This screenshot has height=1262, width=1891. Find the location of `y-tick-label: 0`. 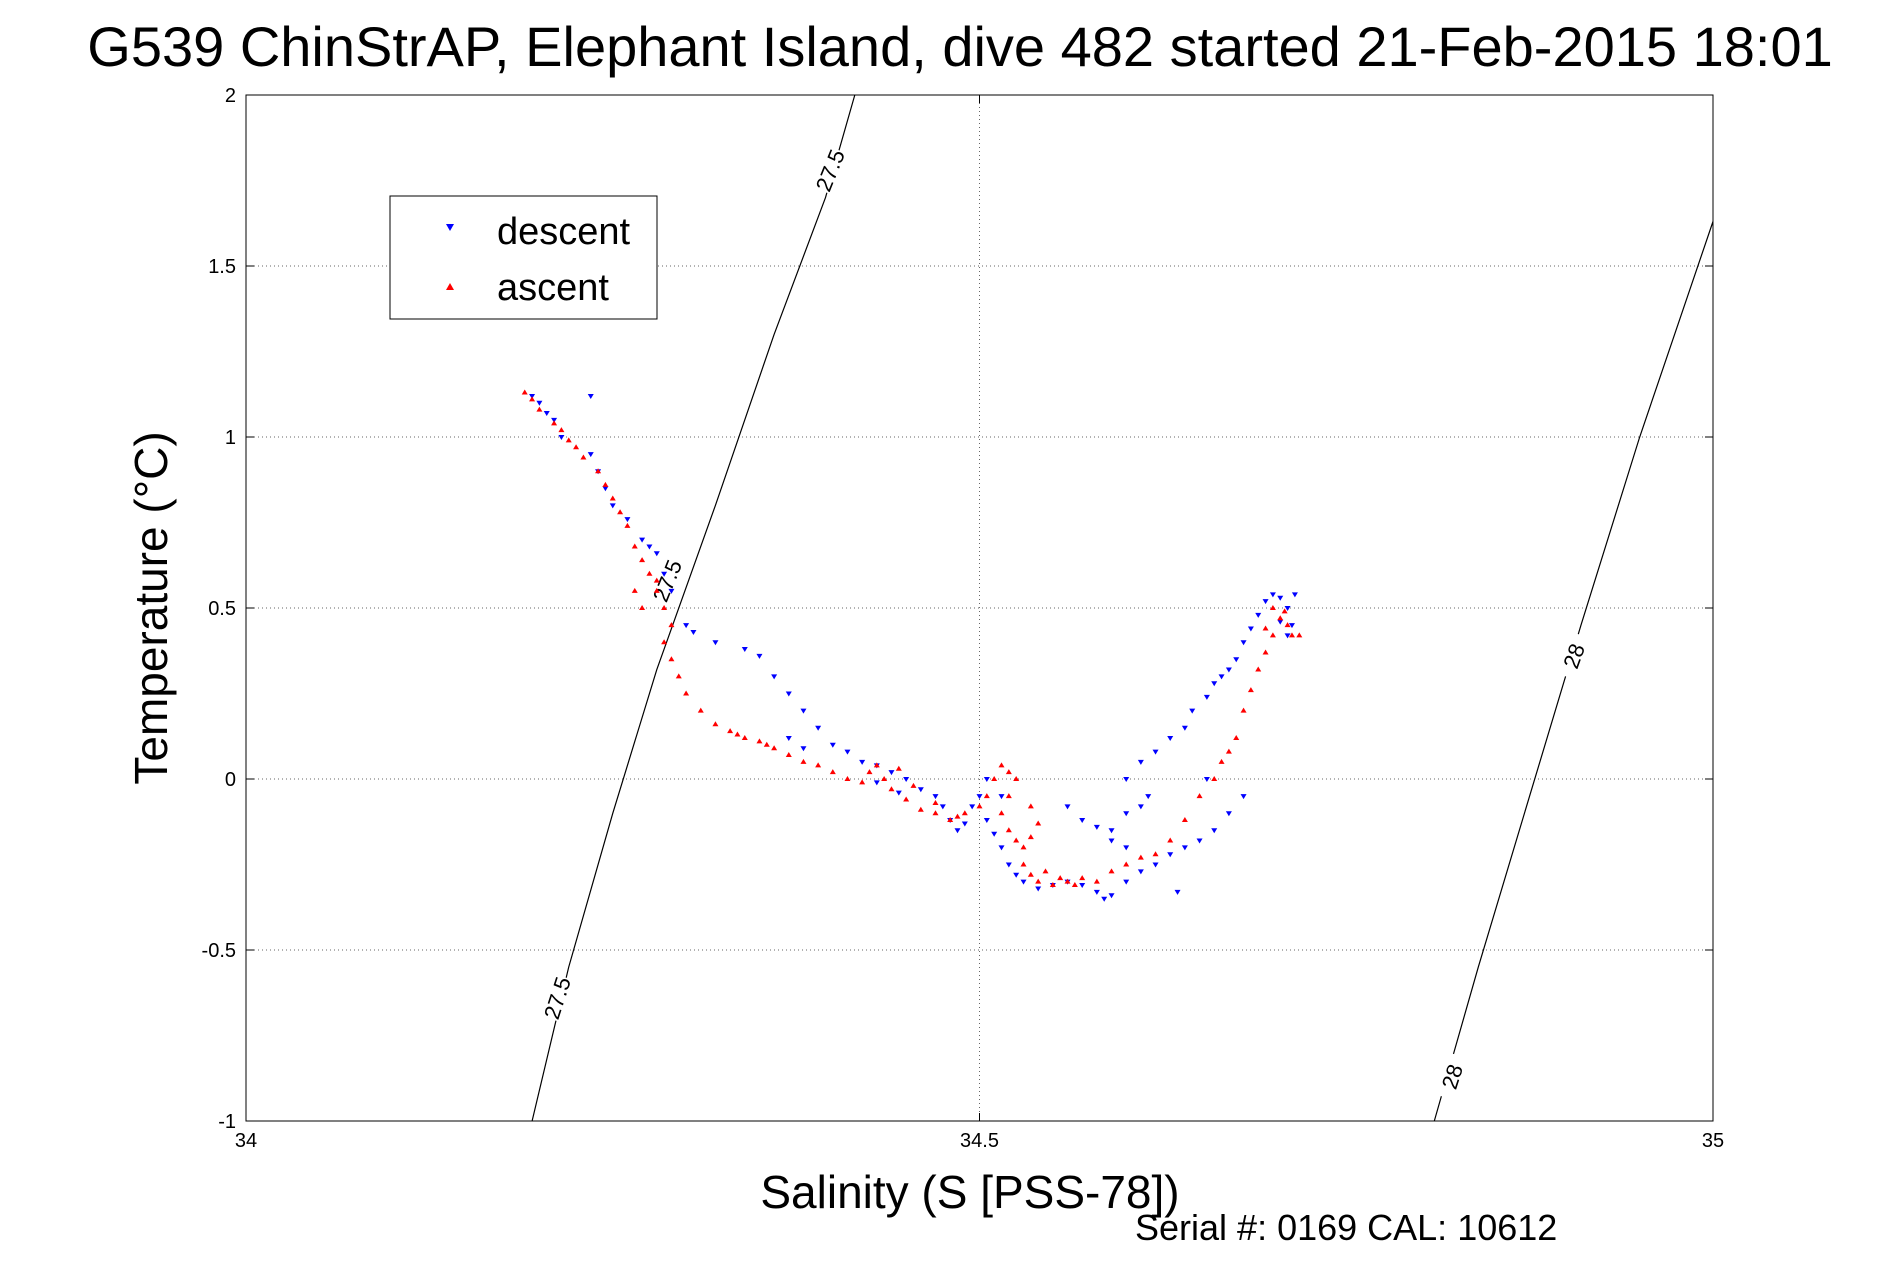

y-tick-label: 0 is located at coordinates (230, 780).